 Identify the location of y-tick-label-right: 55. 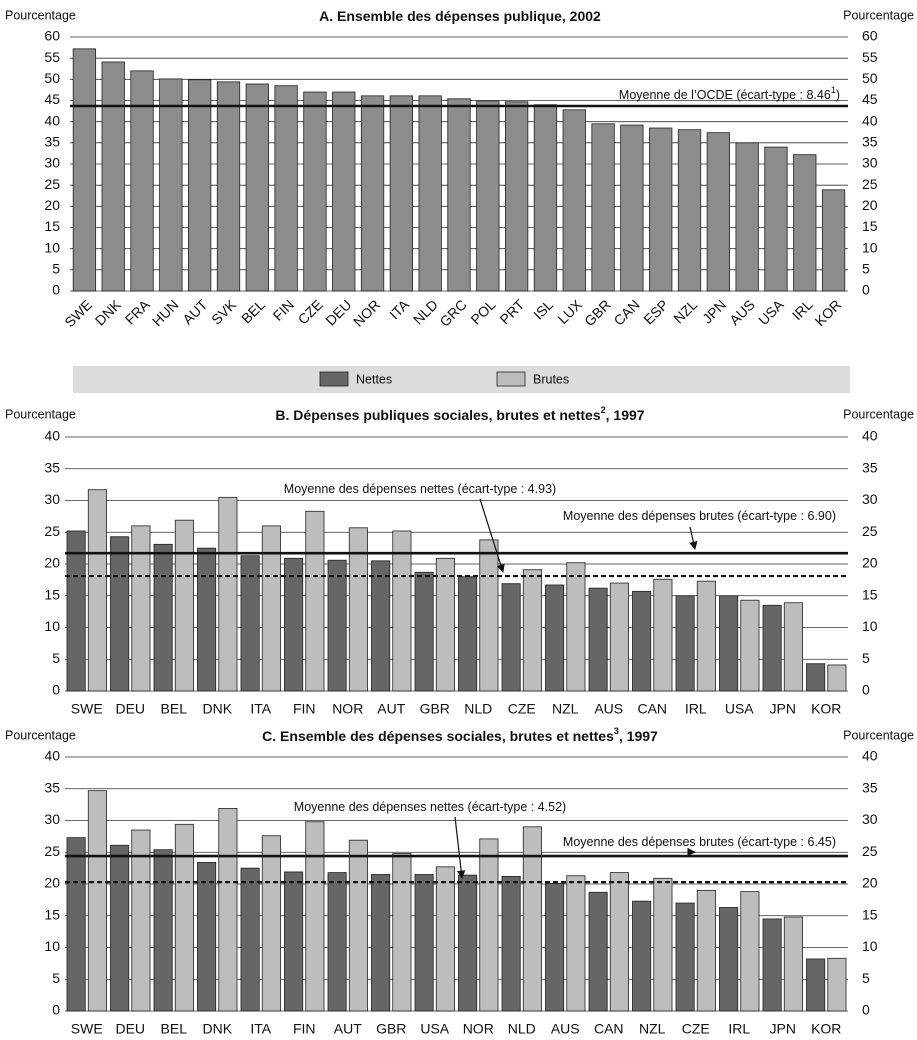
(870, 57).